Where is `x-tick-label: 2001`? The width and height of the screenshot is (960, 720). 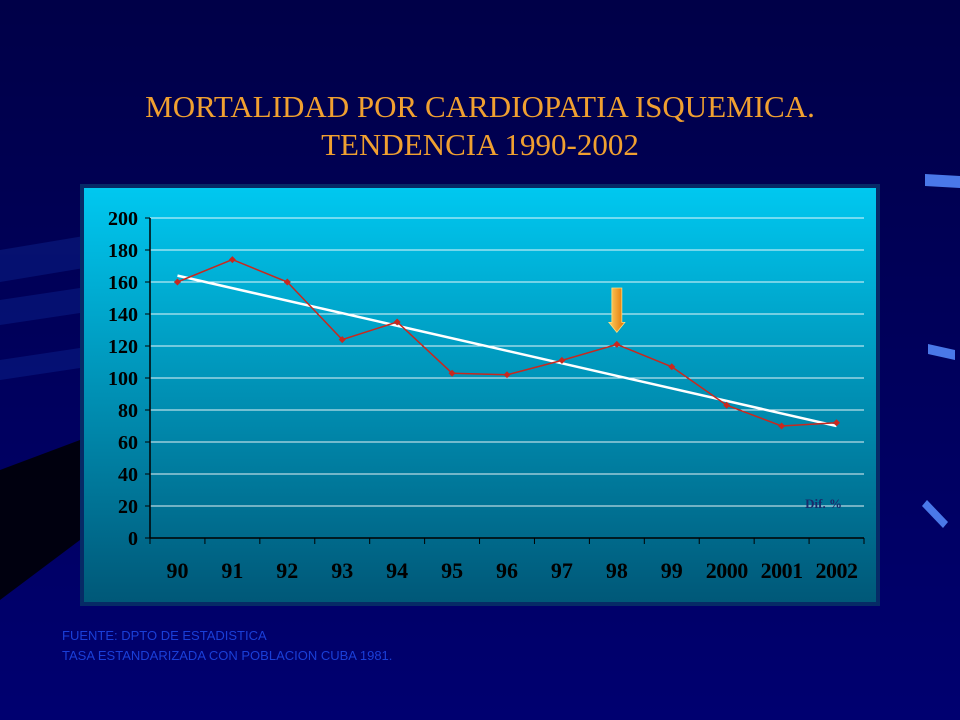 x-tick-label: 2001 is located at coordinates (782, 570).